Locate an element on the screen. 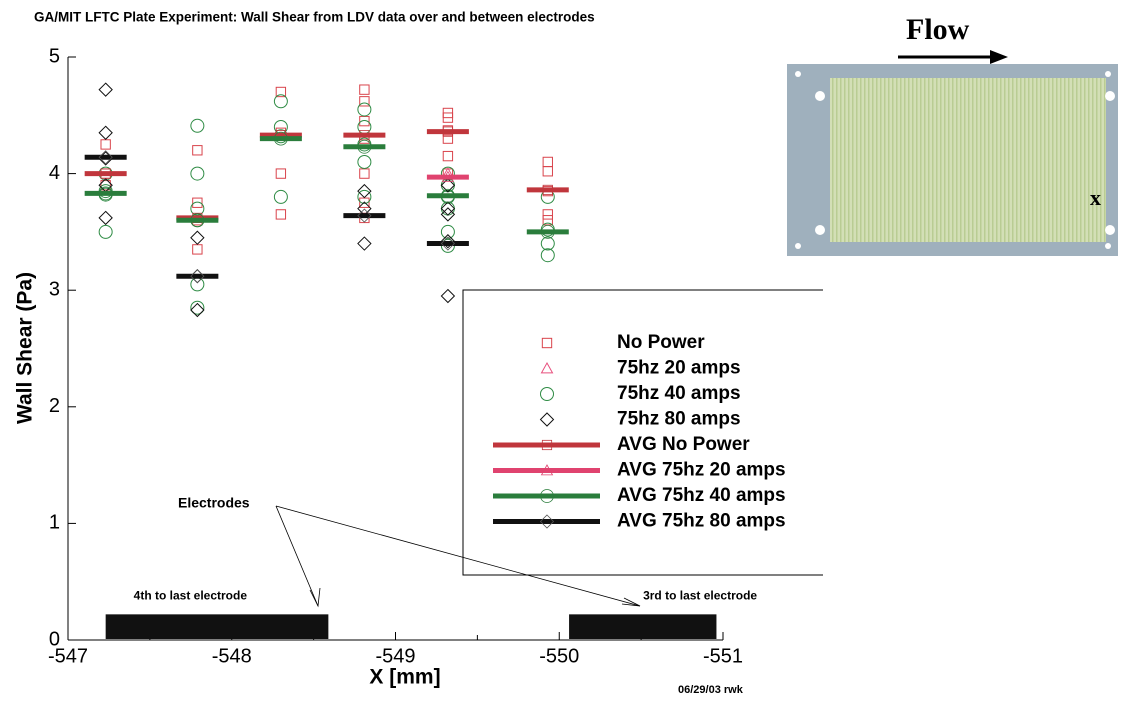  x-axis-label: X [mm] is located at coordinates (404, 677).